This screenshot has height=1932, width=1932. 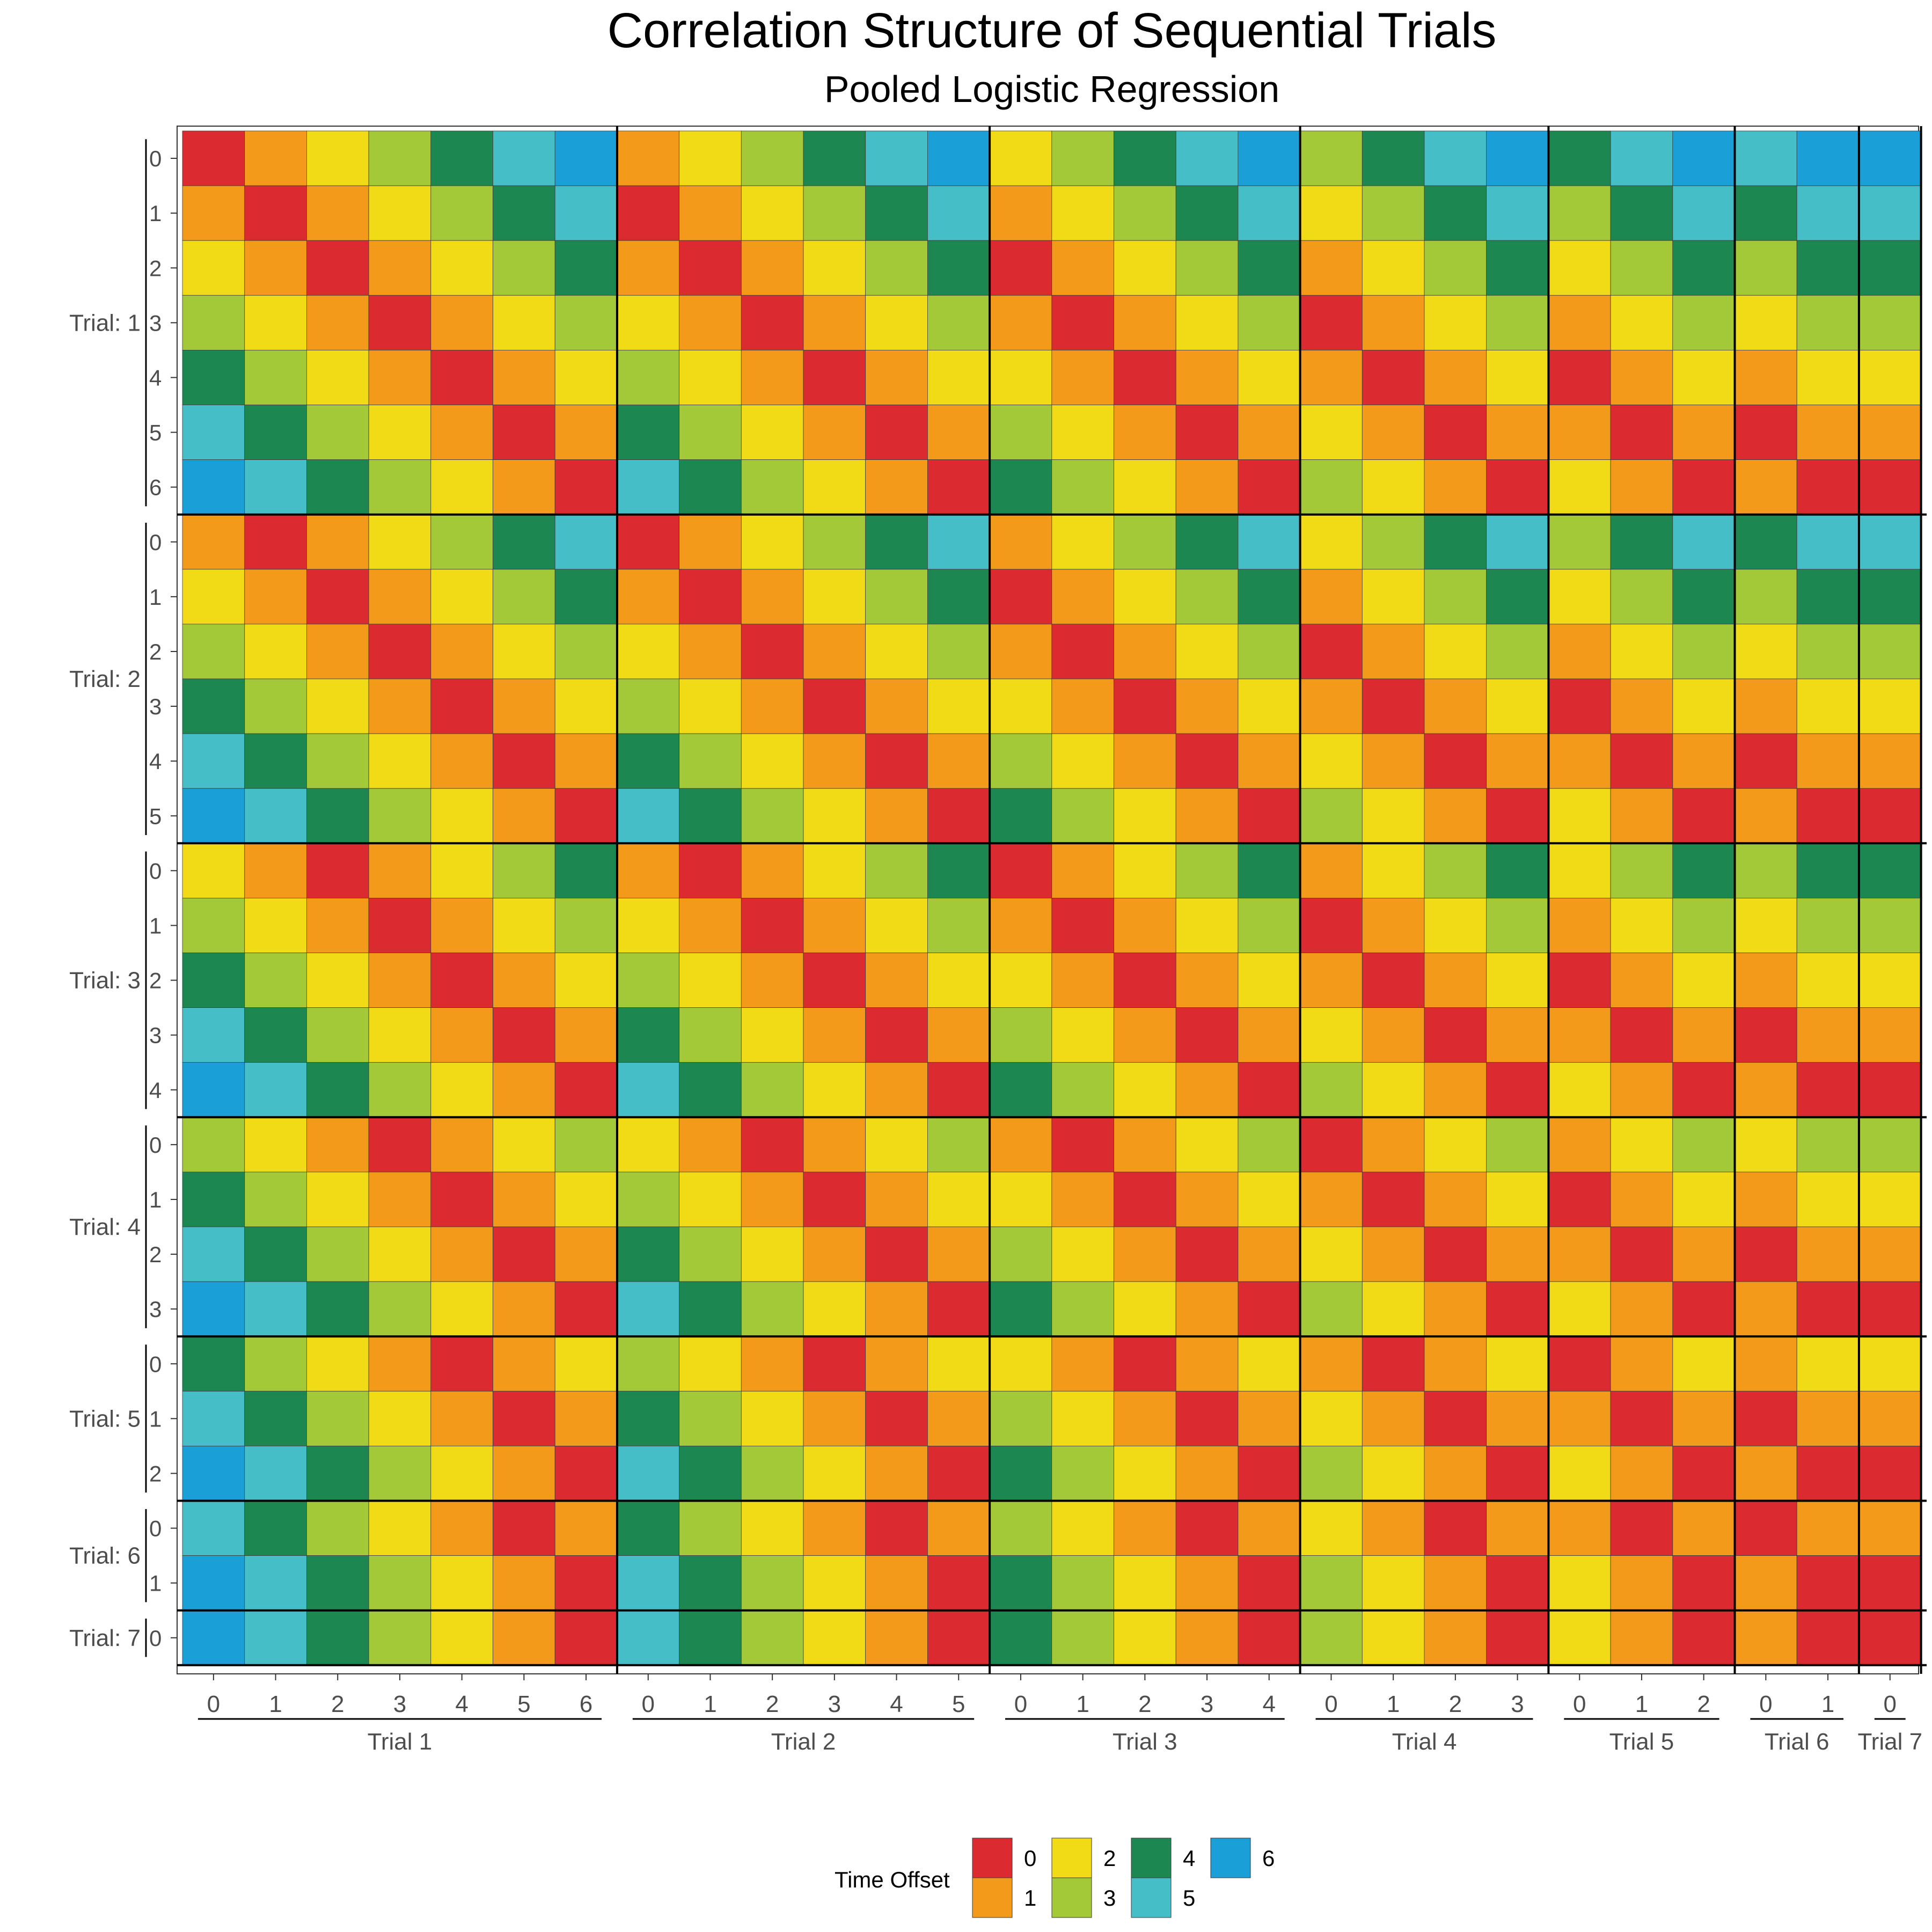 I want to click on x-tick-label: 0, so click(x=1330, y=1704).